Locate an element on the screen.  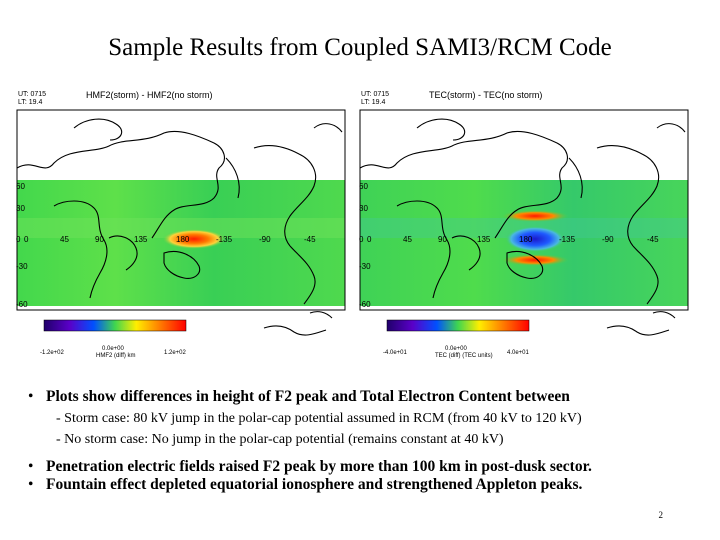
colorbar-max-label: 1.2e+02 is located at coordinates (175, 353).